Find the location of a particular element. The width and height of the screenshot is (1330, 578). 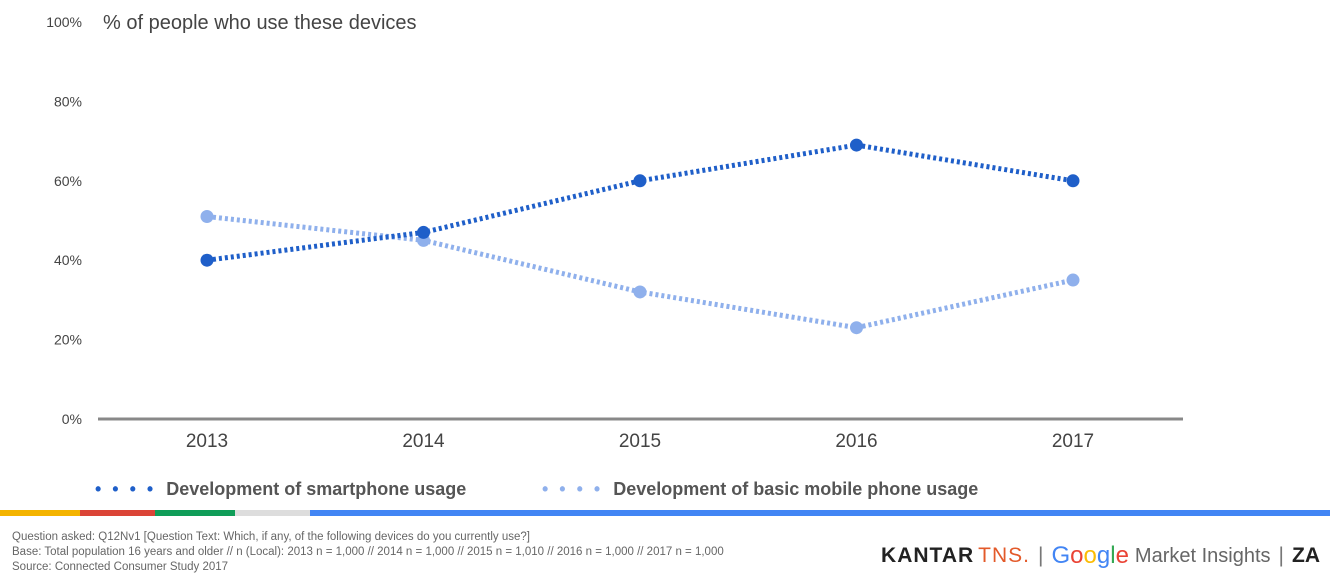

google-logo: Google is located at coordinates (1089, 556).